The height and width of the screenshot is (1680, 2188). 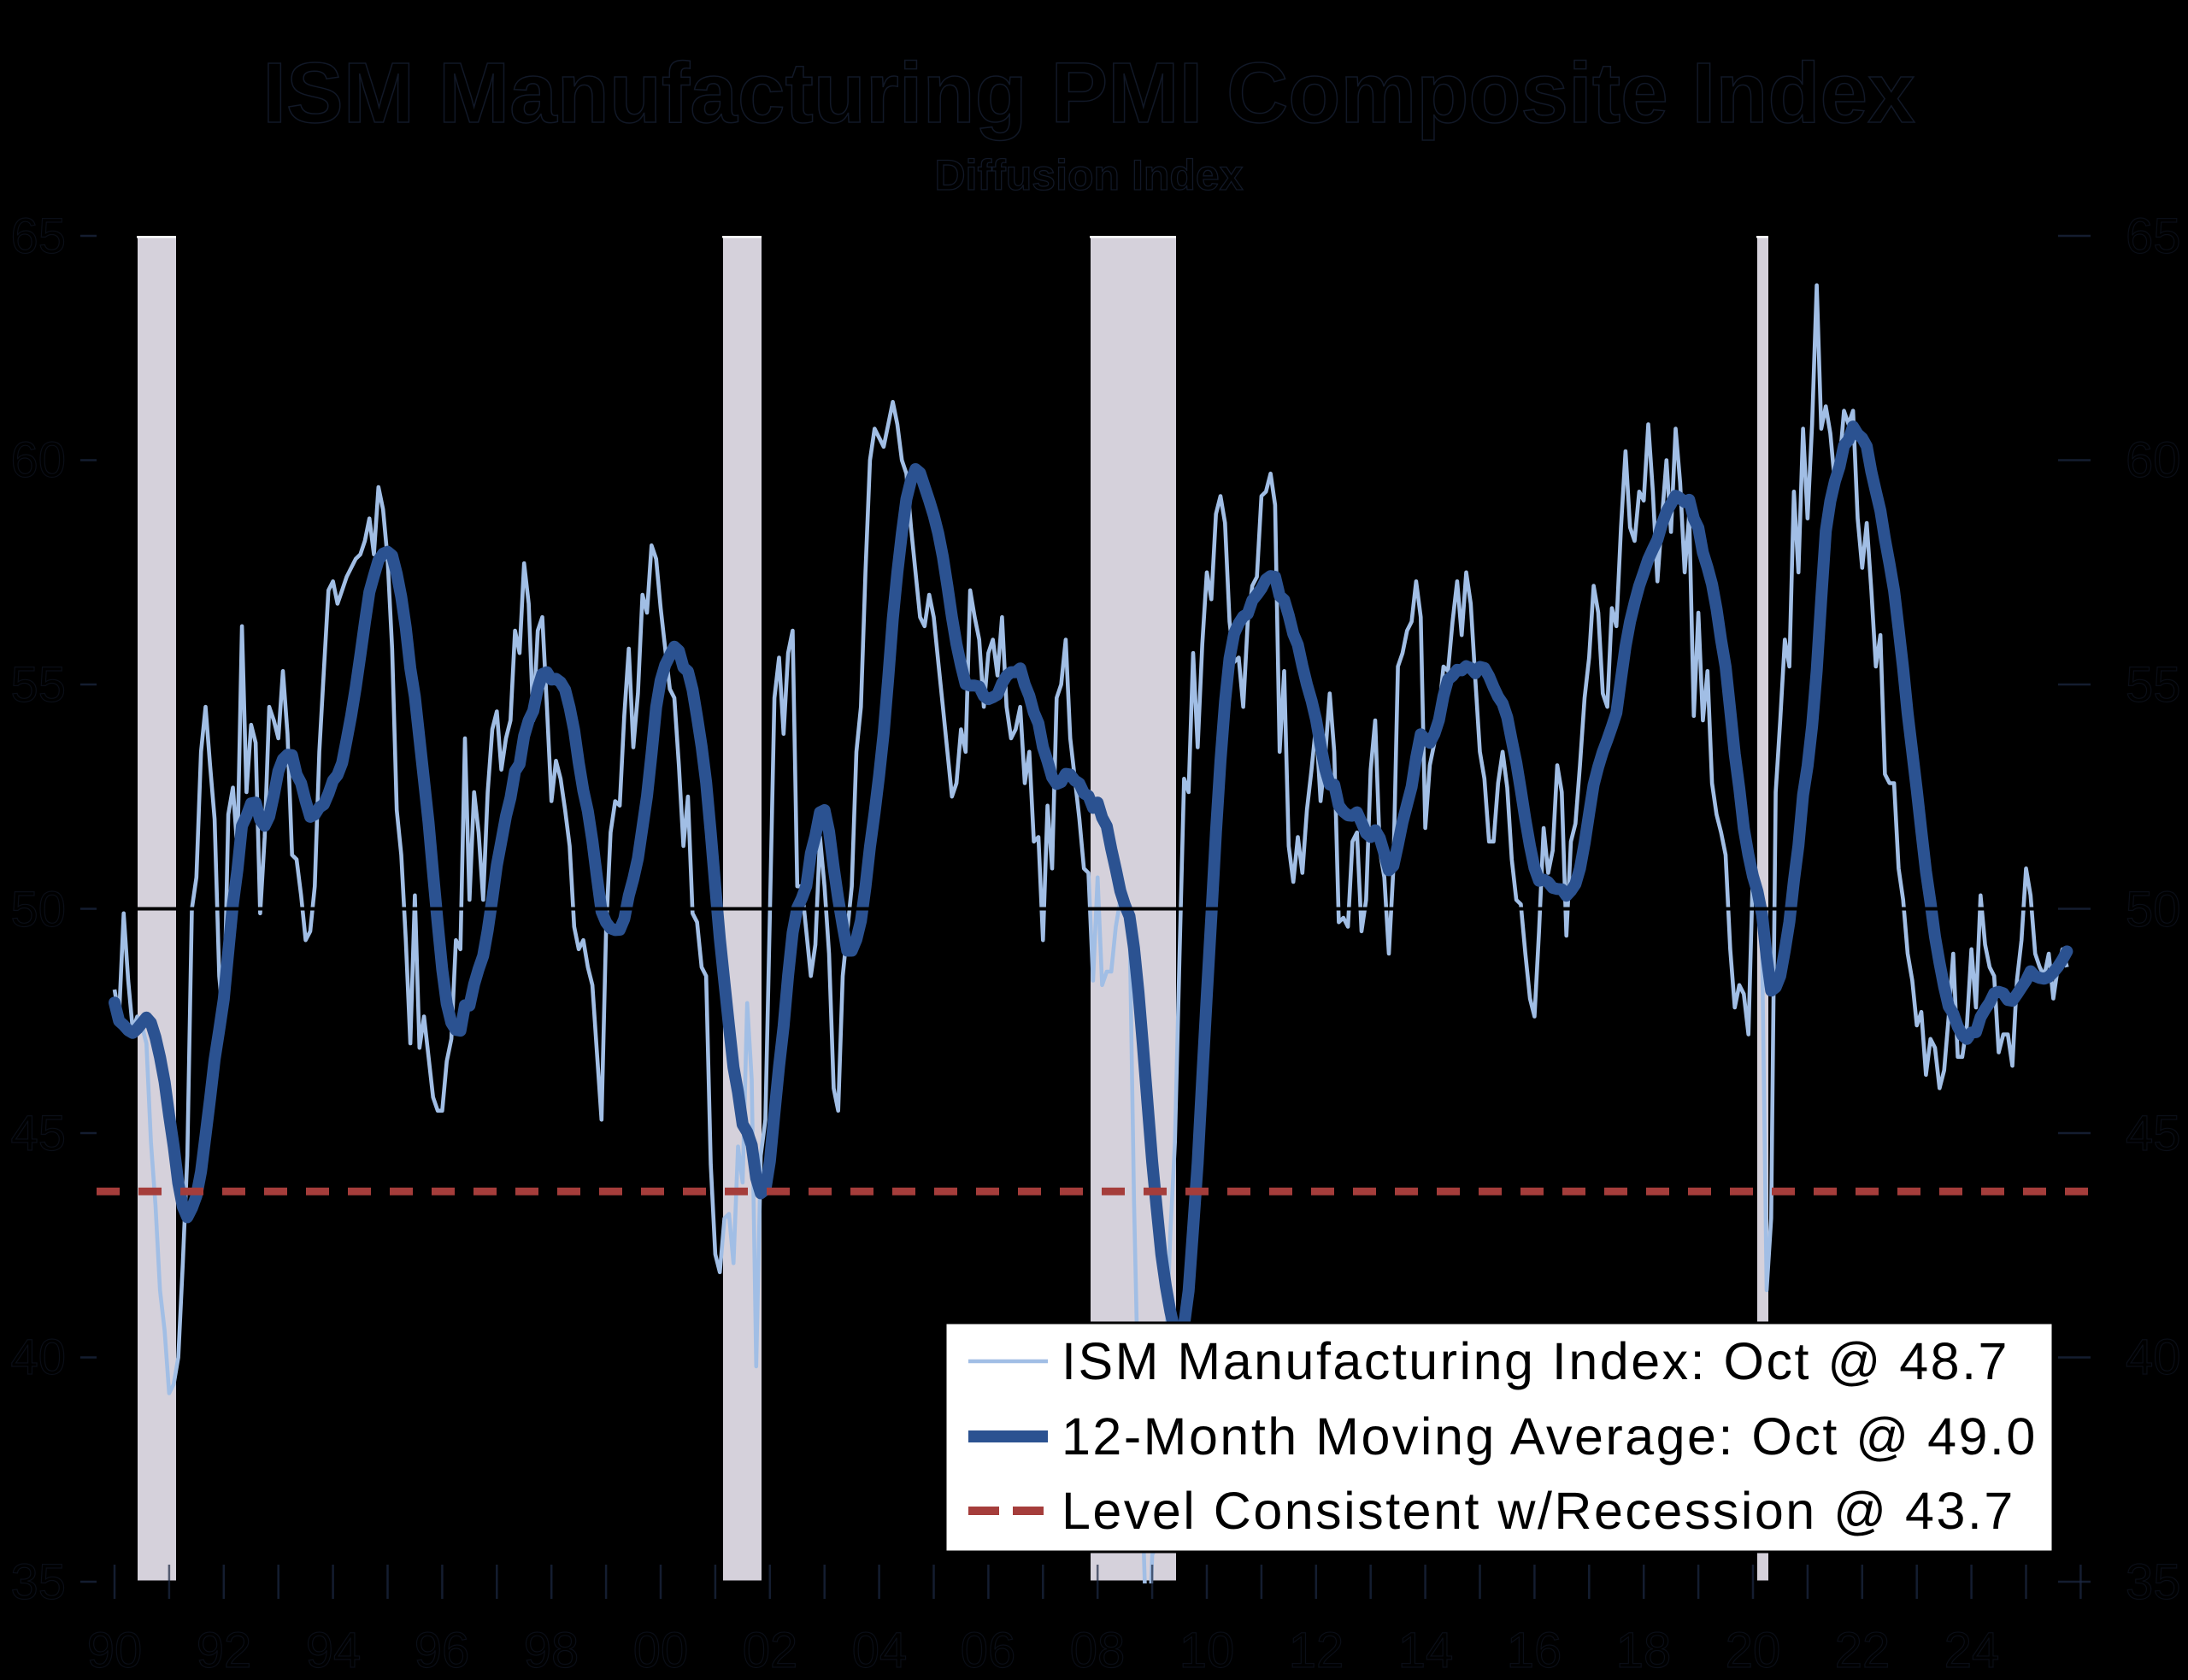 I want to click on svg-text: 98, so click(x=551, y=1650).